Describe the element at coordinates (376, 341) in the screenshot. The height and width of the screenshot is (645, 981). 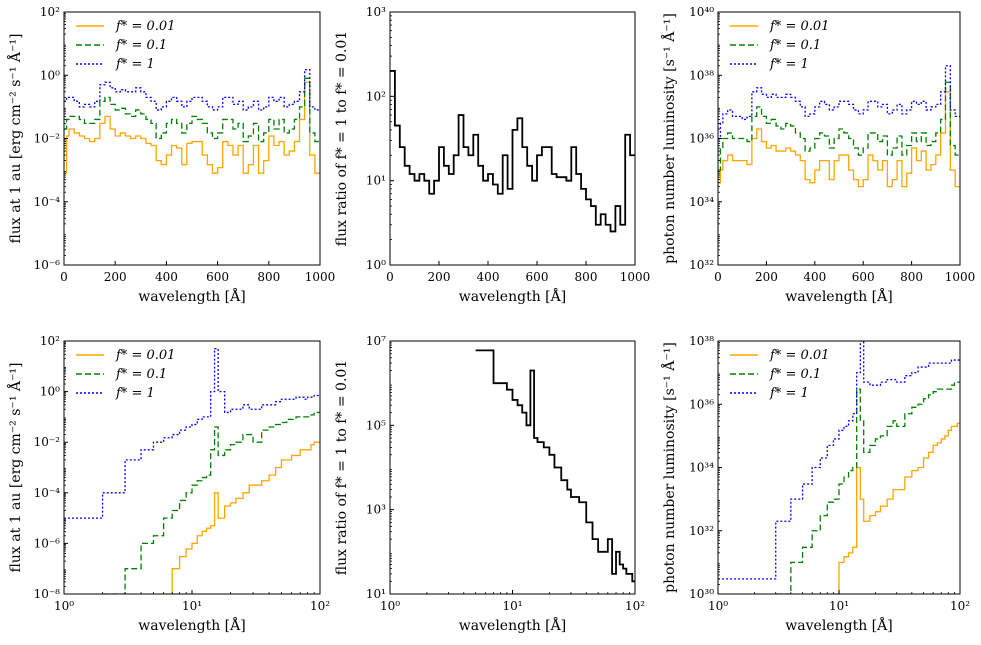
I see `y-tick-label: 10⁷` at that location.